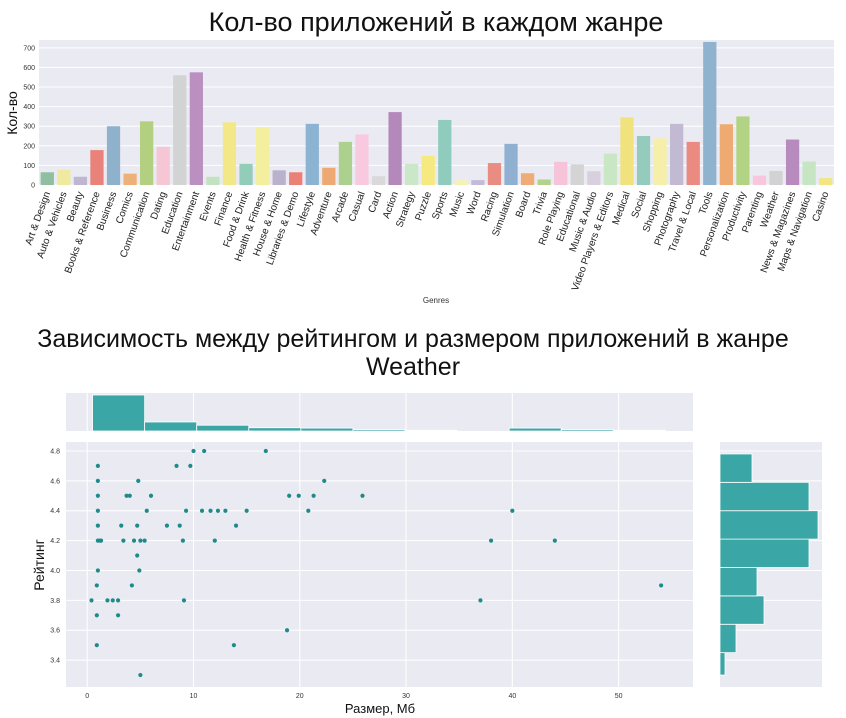 The height and width of the screenshot is (718, 846). What do you see at coordinates (55, 601) in the screenshot?
I see `scatter-y-tick-label: 3.8` at bounding box center [55, 601].